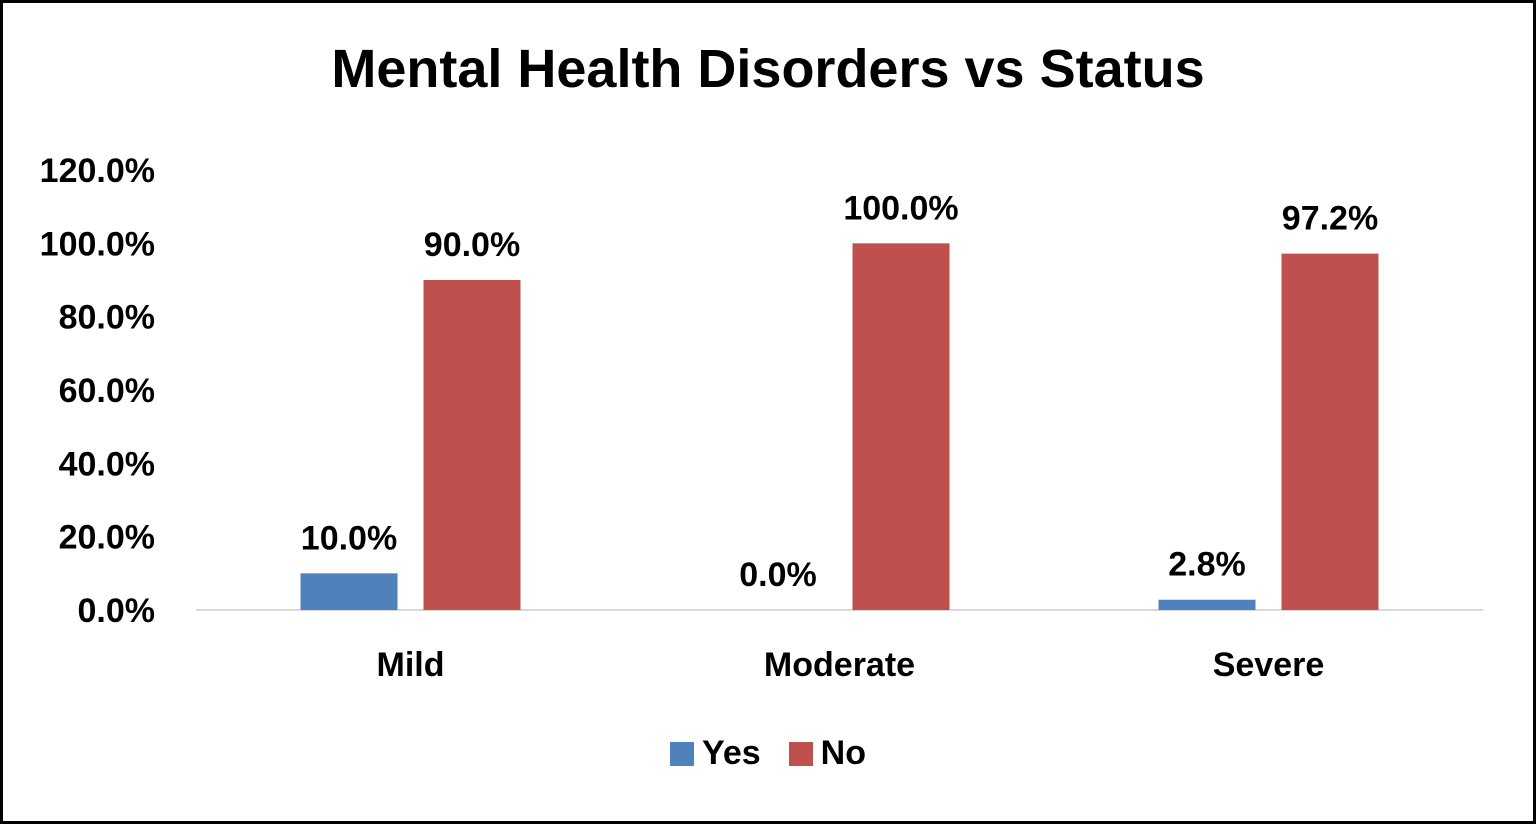 Image resolution: width=1536 pixels, height=824 pixels. Describe the element at coordinates (1330, 431) in the screenshot. I see `bar-no-severe` at that location.